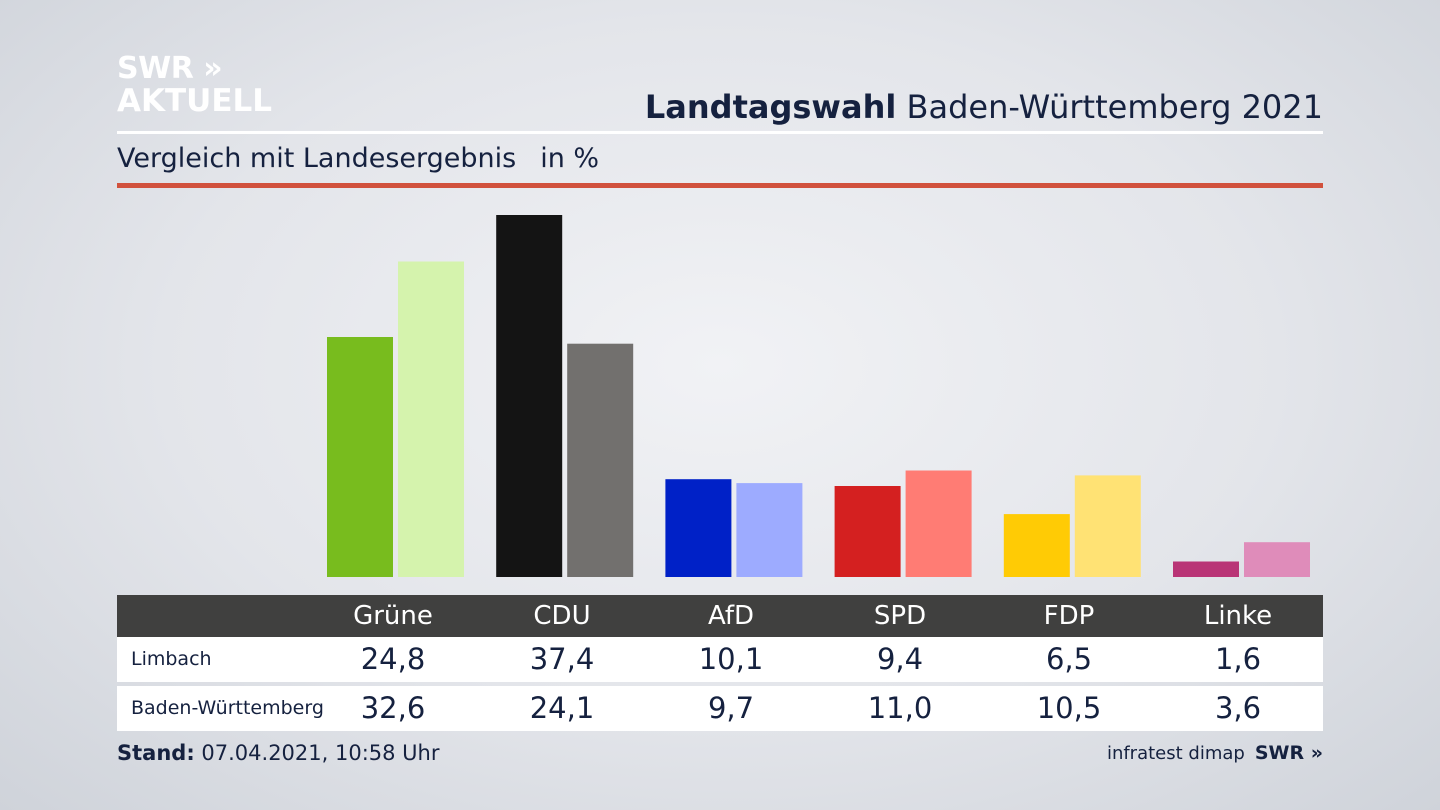 The width and height of the screenshot is (1440, 810). Describe the element at coordinates (317, 753) in the screenshot. I see `timestamp-value: 07.04.2021, 10:58 Uhr` at that location.